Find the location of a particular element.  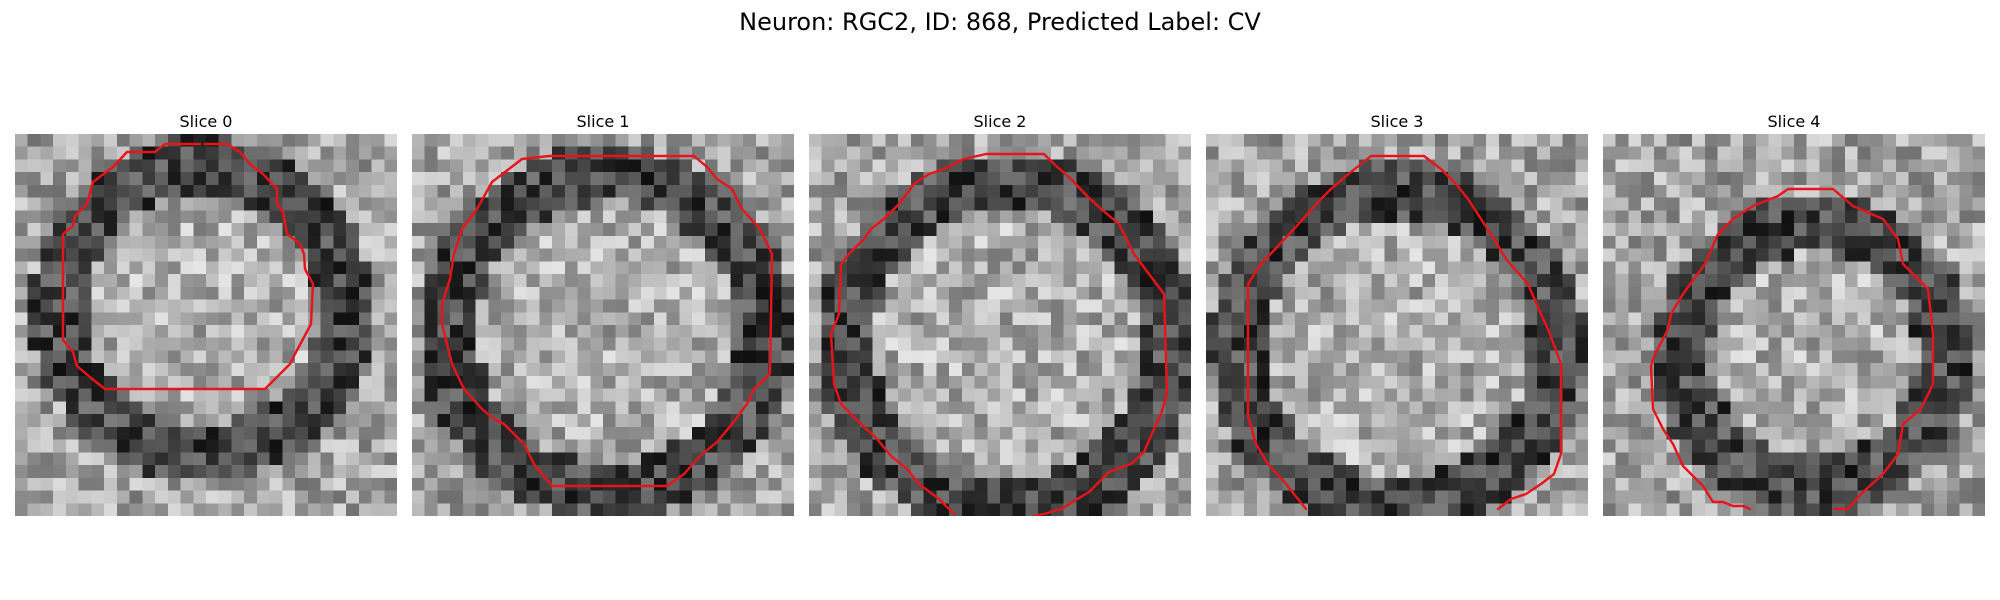

slice-panel-0: Slice 0 is located at coordinates (206, 313).